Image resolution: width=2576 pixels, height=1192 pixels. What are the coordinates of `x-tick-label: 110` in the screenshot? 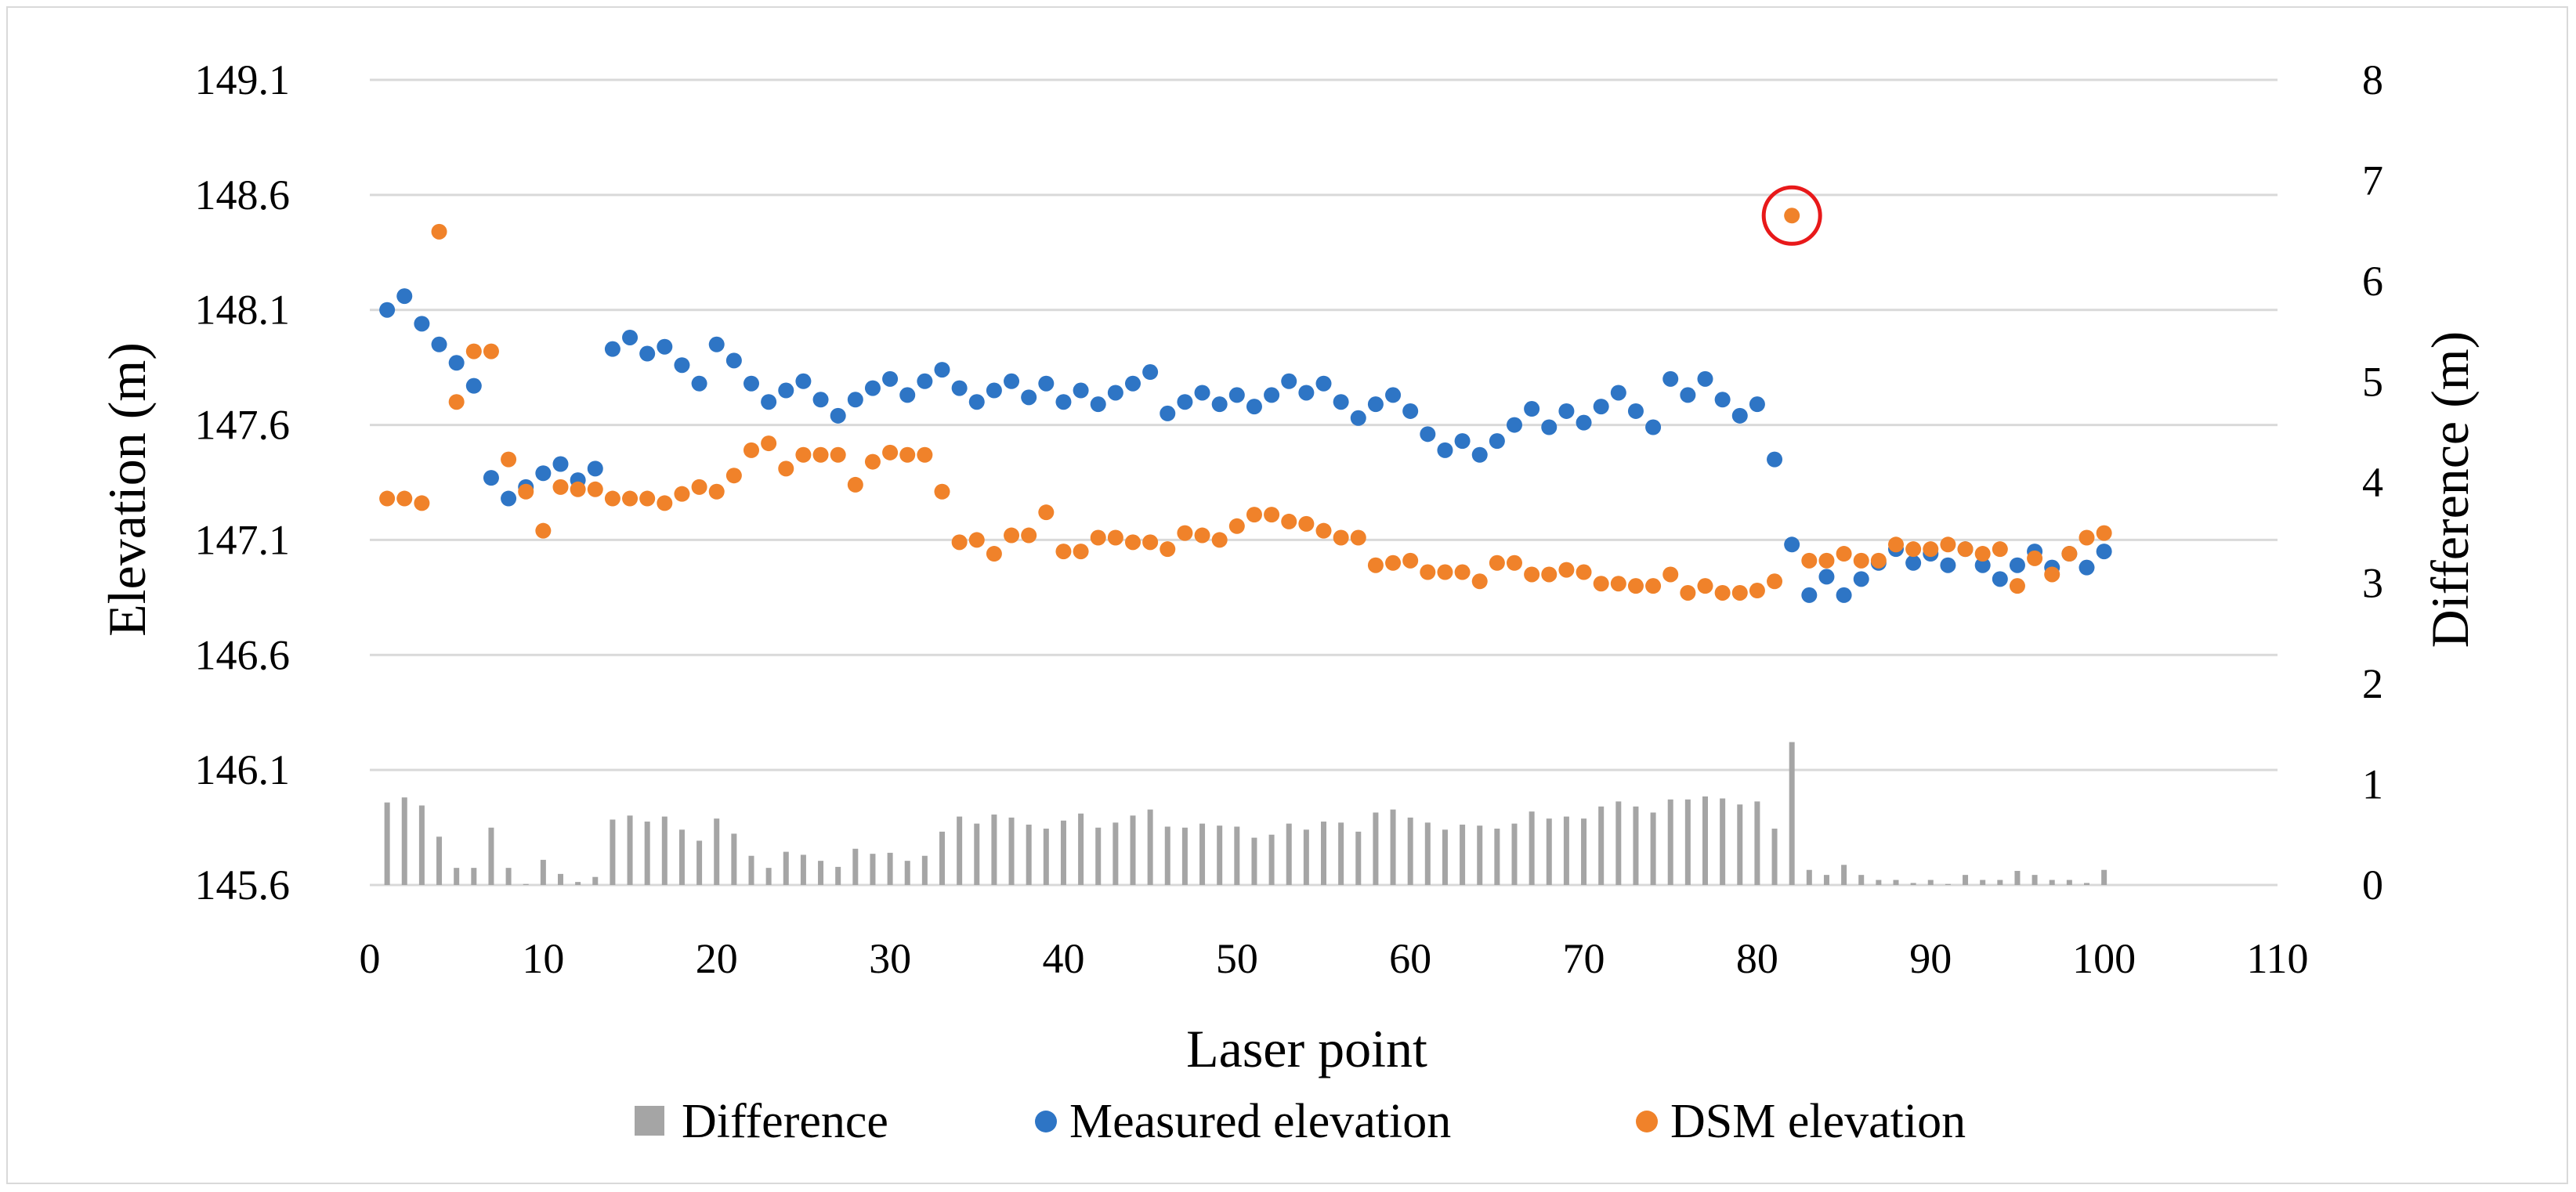 It's located at (2278, 958).